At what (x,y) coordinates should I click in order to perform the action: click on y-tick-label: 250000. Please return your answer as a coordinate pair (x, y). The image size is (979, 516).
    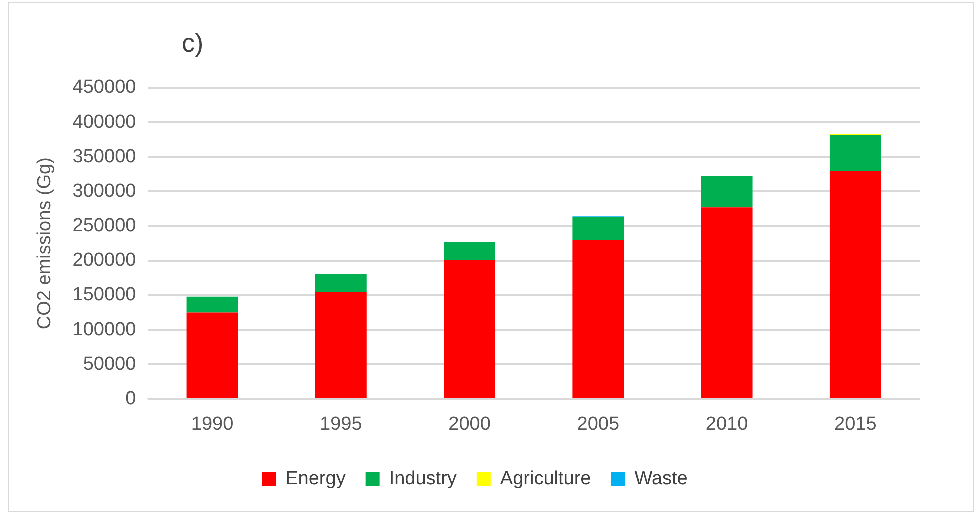
    Looking at the image, I should click on (104, 226).